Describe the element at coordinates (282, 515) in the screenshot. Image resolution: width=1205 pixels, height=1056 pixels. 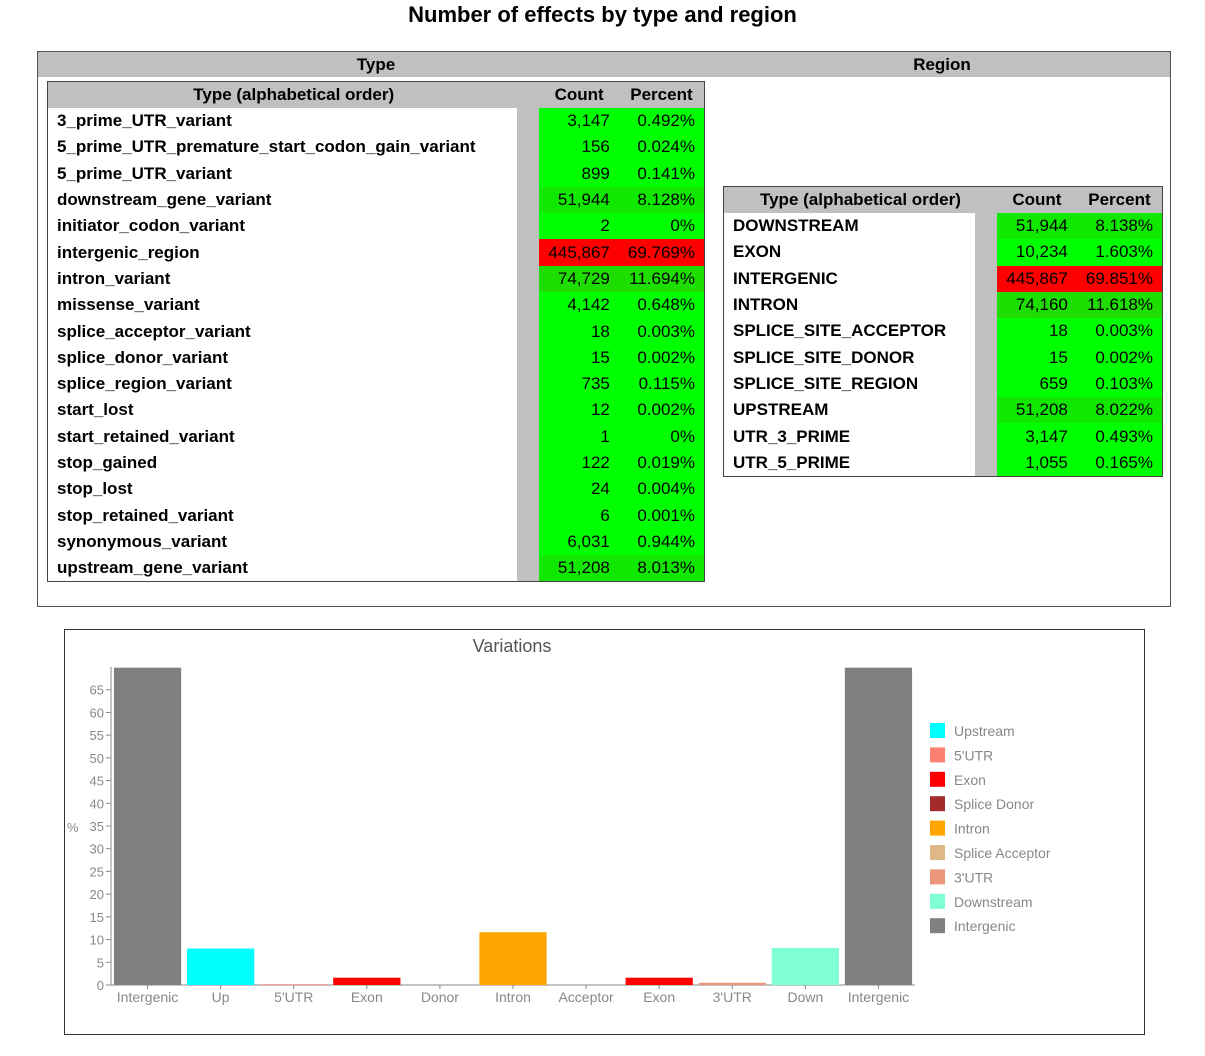
I see `effect-name-cell: stop_retained_variant` at that location.